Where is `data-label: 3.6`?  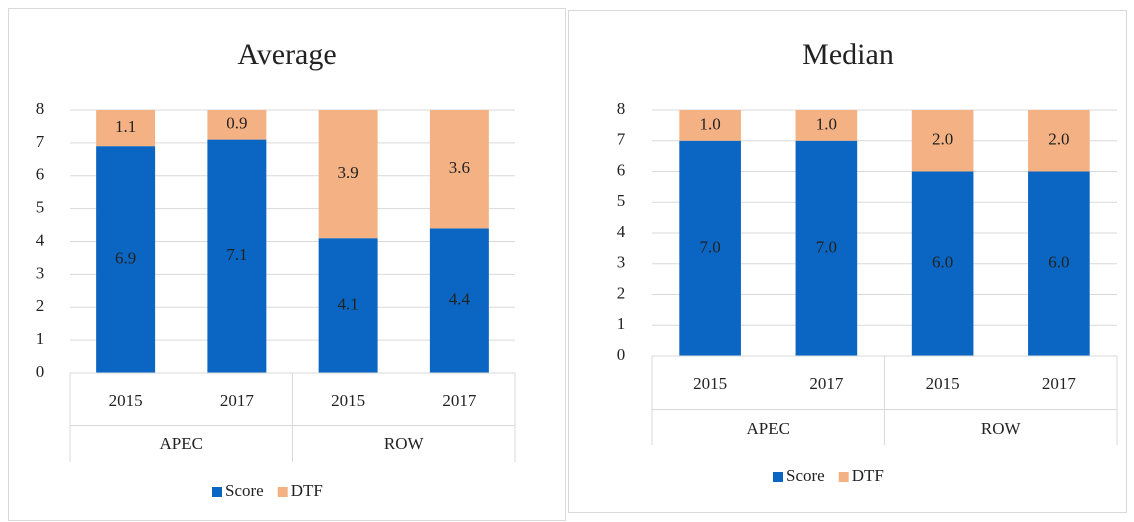 data-label: 3.6 is located at coordinates (459, 167).